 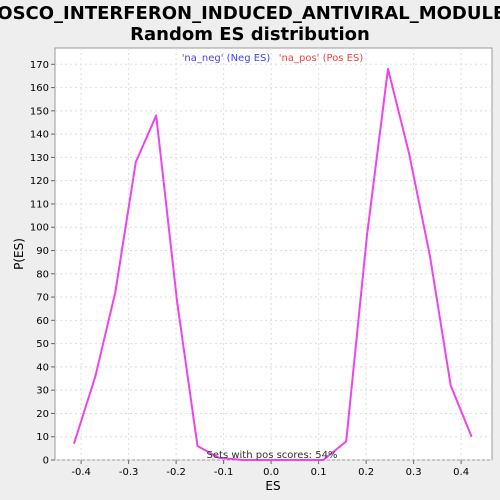 What do you see at coordinates (46, 461) in the screenshot?
I see `y-tick-label: 0` at bounding box center [46, 461].